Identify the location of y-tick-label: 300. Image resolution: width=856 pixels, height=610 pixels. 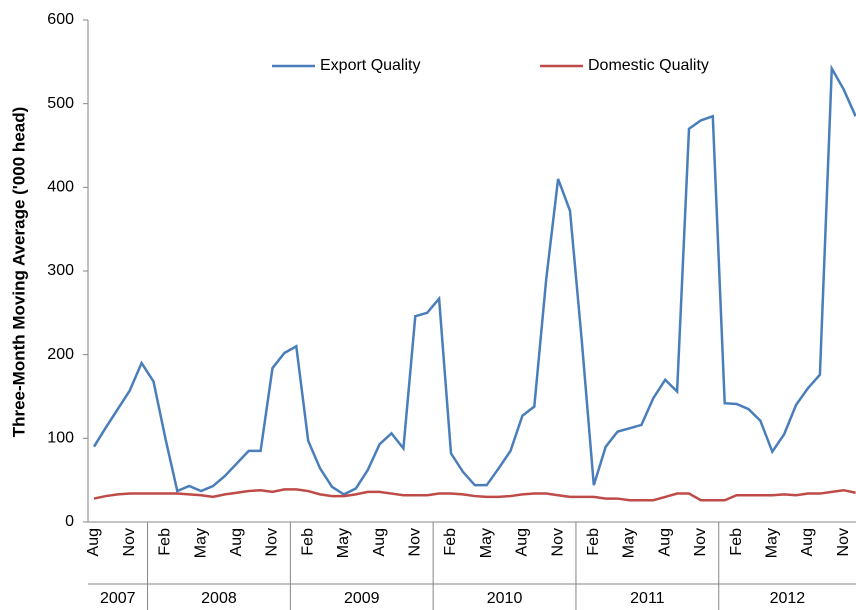
(60, 270).